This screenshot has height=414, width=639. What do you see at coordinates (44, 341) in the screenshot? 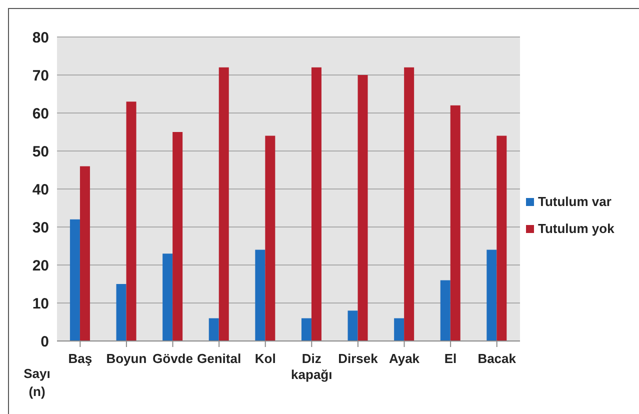
I see `y-tick-label: 0` at bounding box center [44, 341].